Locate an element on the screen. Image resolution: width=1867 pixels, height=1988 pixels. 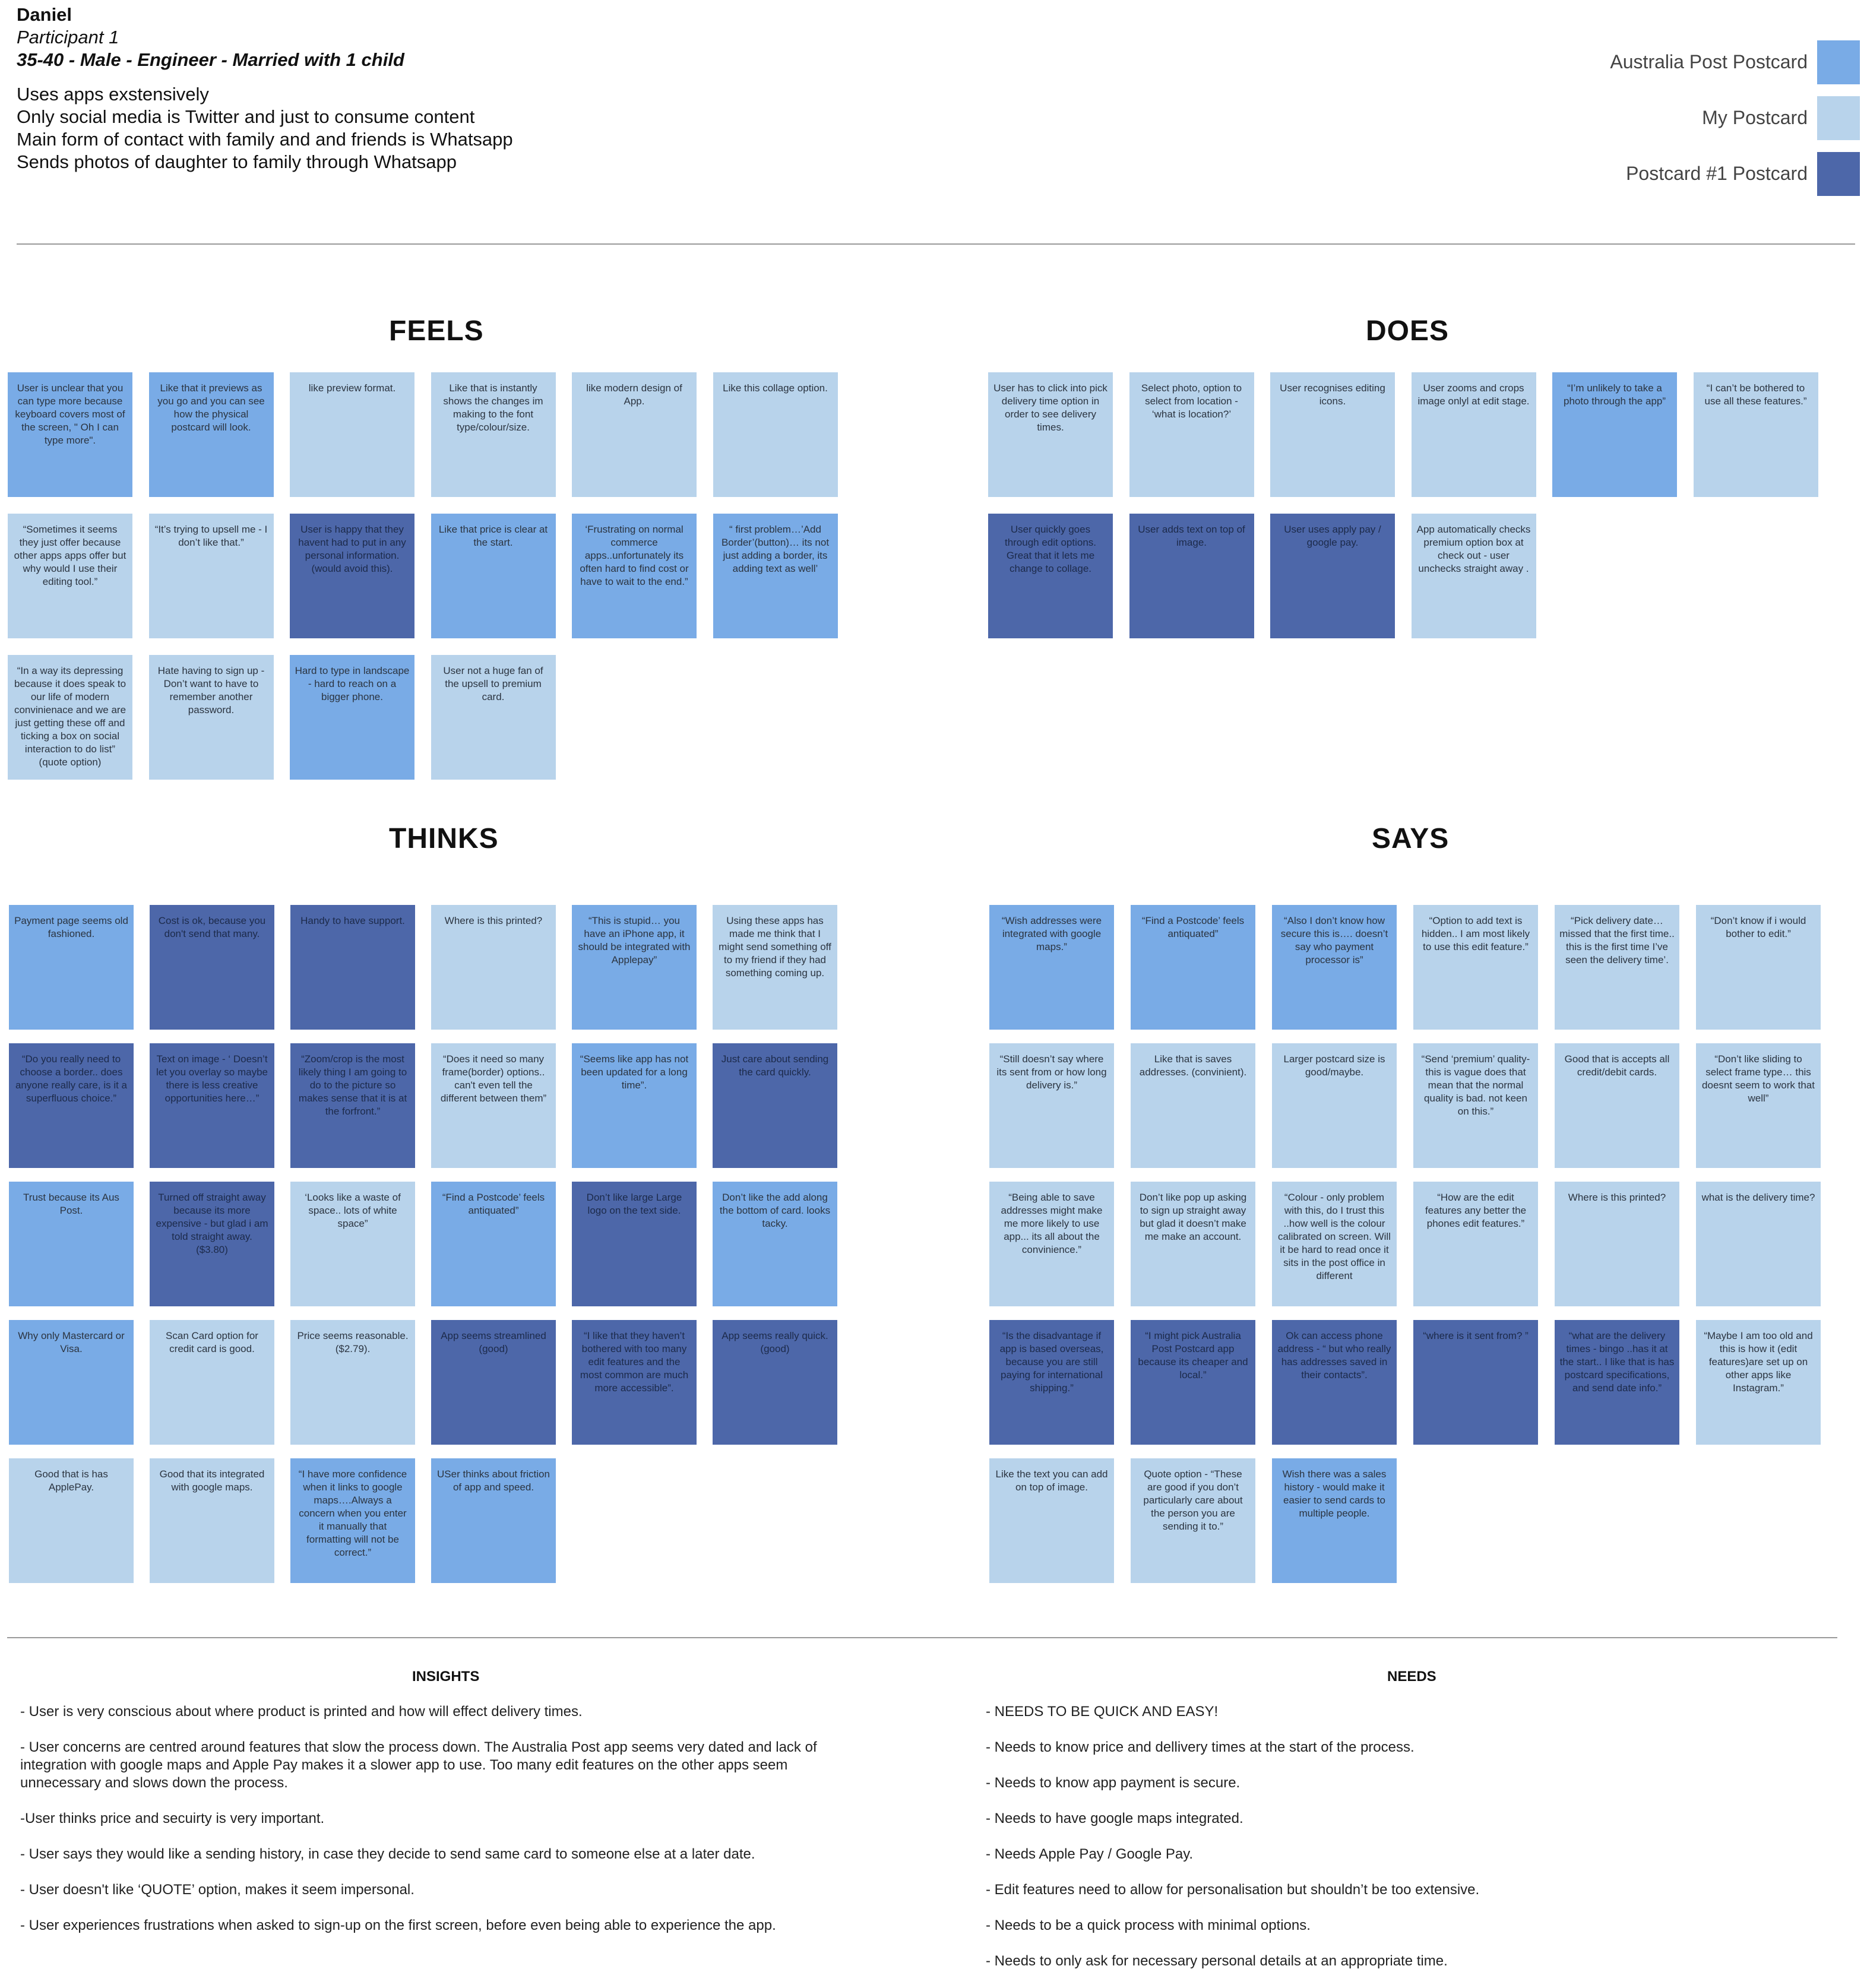
says-title: SAYS is located at coordinates (1411, 839).